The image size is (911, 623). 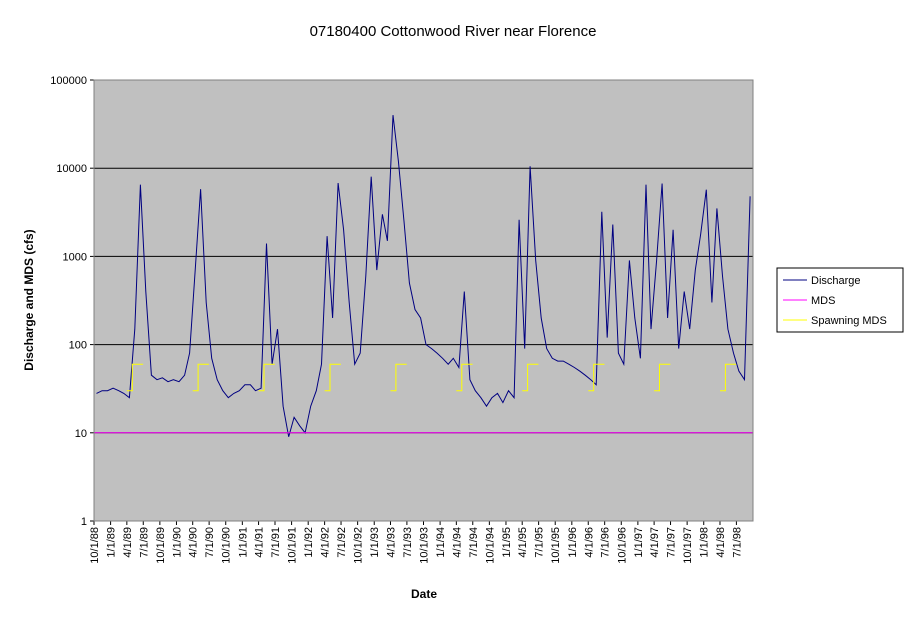 I want to click on legend-label: MDS, so click(x=823, y=301).